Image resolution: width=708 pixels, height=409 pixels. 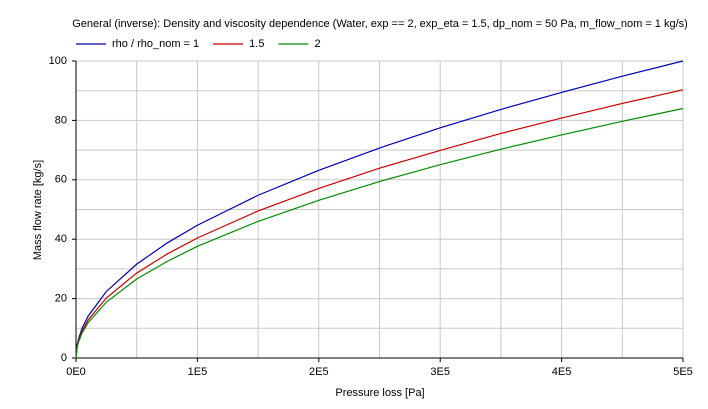 What do you see at coordinates (38, 210) in the screenshot?
I see `y-axis-label: Mass flow rate [kg/s]` at bounding box center [38, 210].